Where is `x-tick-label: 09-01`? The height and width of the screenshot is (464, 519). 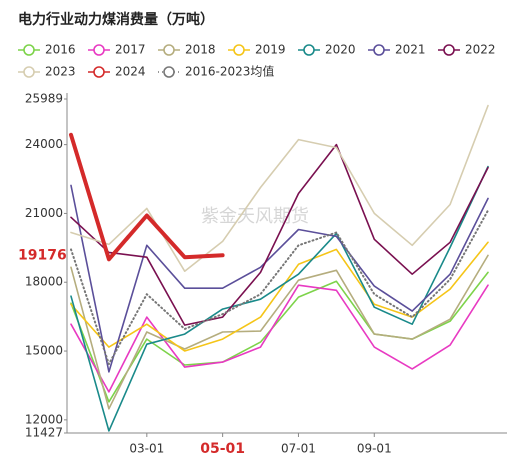
x-tick-label: 09-01 is located at coordinates (374, 449).